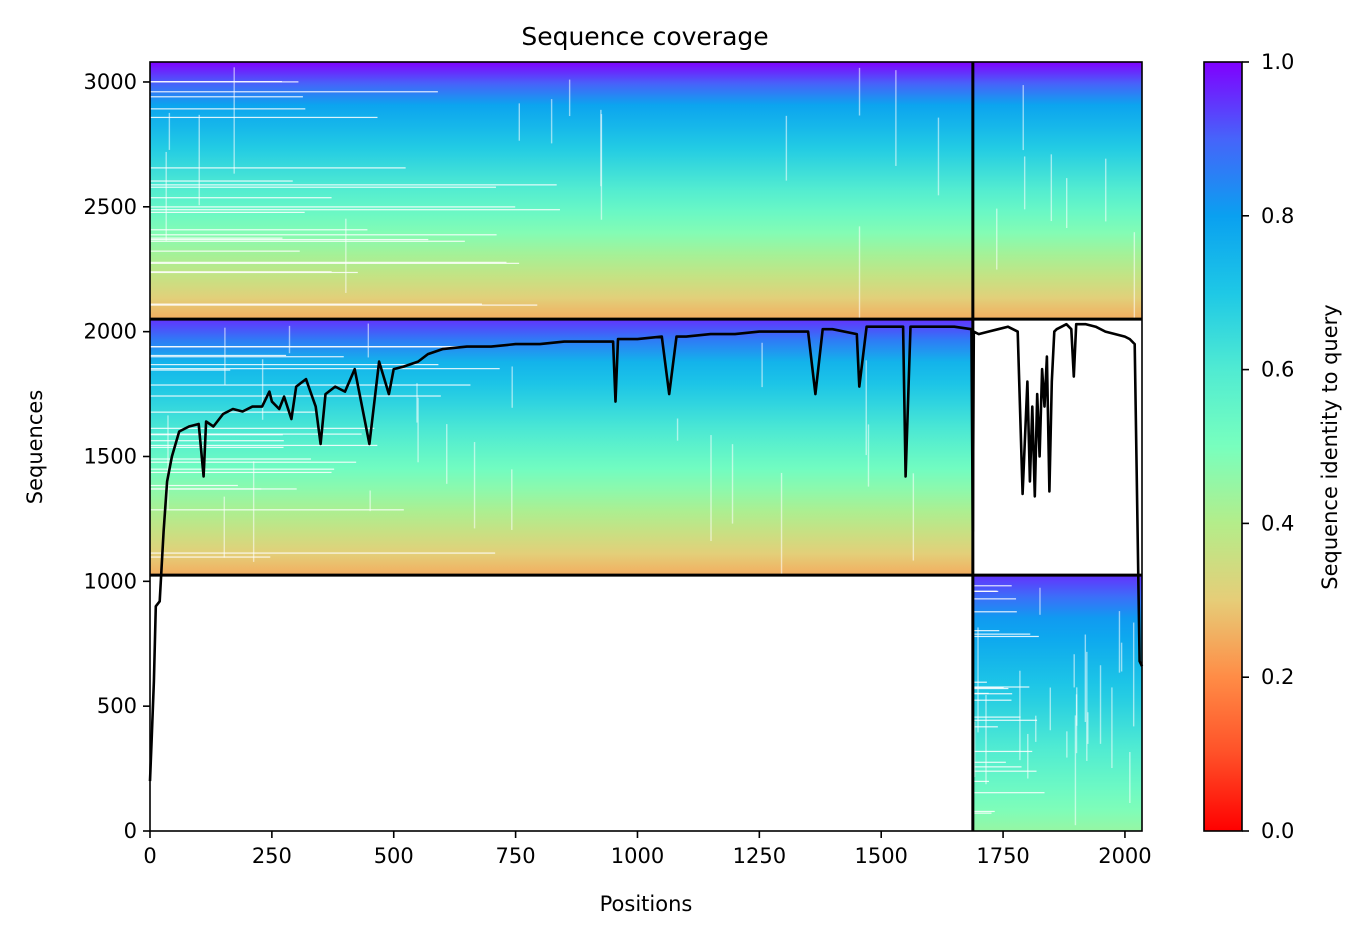 This screenshot has height=939, width=1364. I want to click on x-axis: 0 250 500 750 1000 1250 1500 1750 2000, so click(647, 849).